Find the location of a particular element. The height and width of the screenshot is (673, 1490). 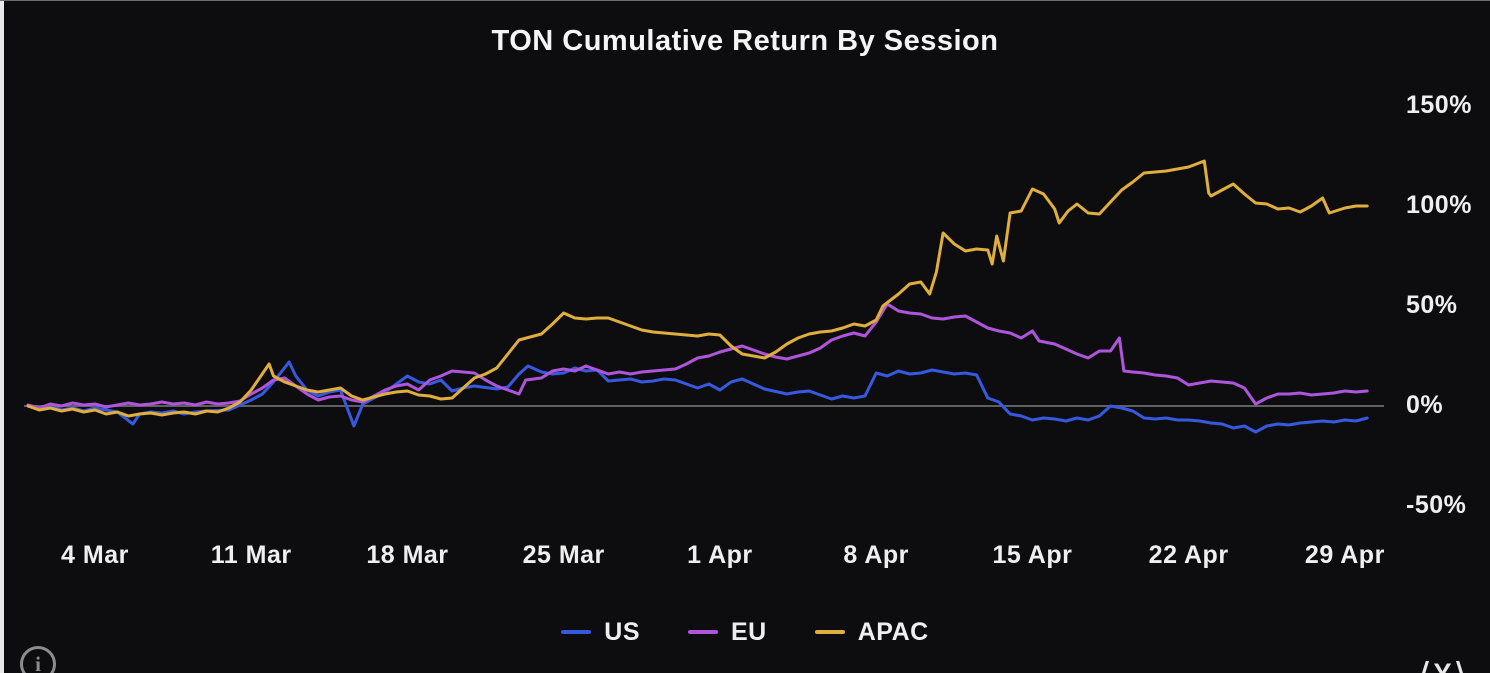

legend-label: EU is located at coordinates (749, 632).